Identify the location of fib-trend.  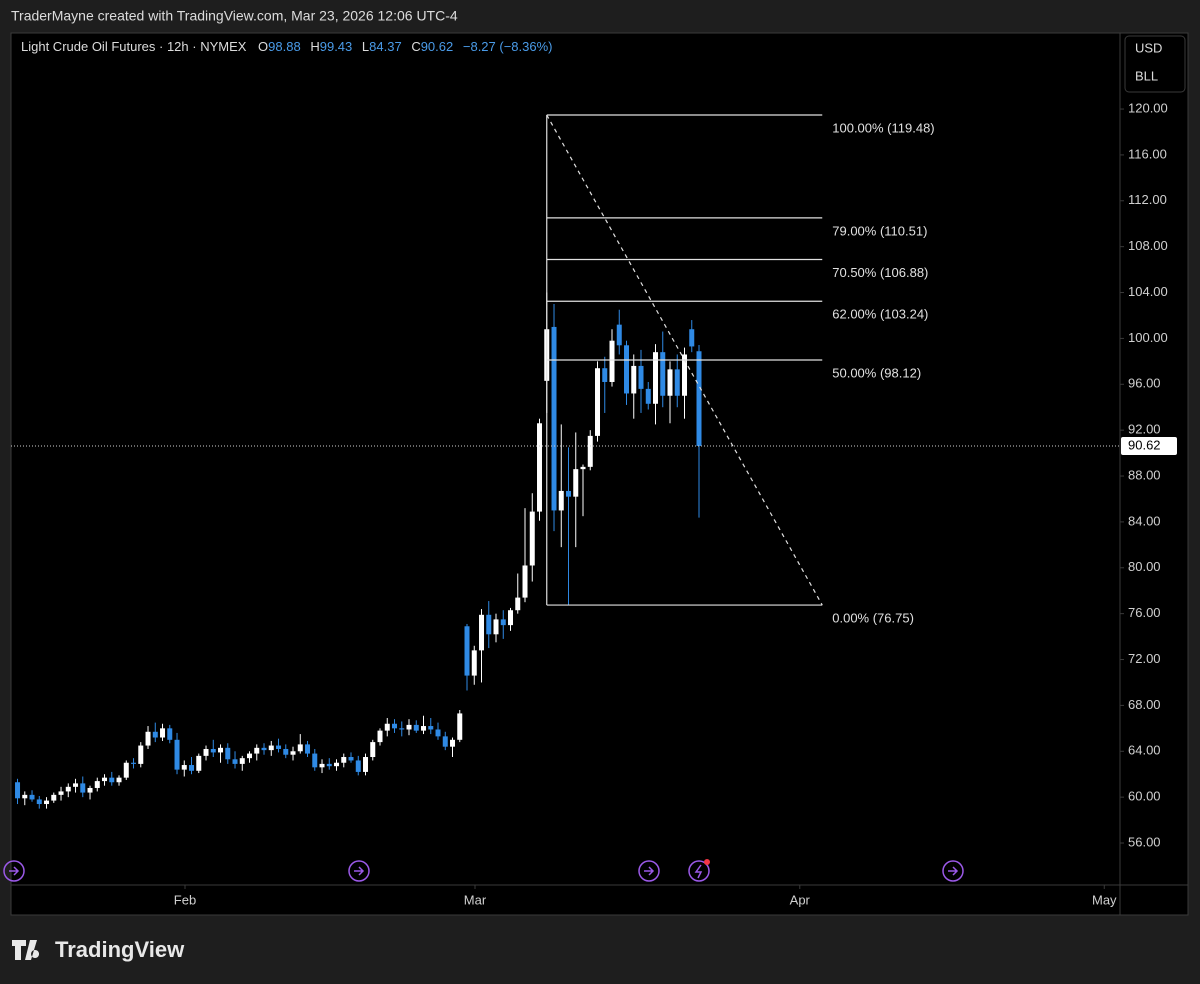
(684, 360).